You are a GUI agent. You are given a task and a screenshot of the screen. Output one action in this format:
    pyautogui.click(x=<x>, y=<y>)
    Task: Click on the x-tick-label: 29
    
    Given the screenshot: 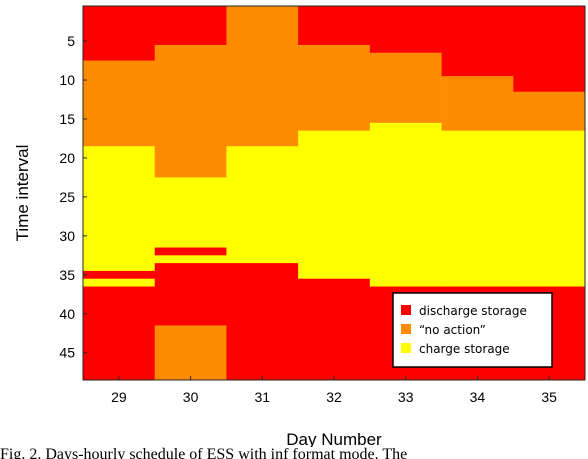 What is the action you would take?
    pyautogui.click(x=119, y=397)
    